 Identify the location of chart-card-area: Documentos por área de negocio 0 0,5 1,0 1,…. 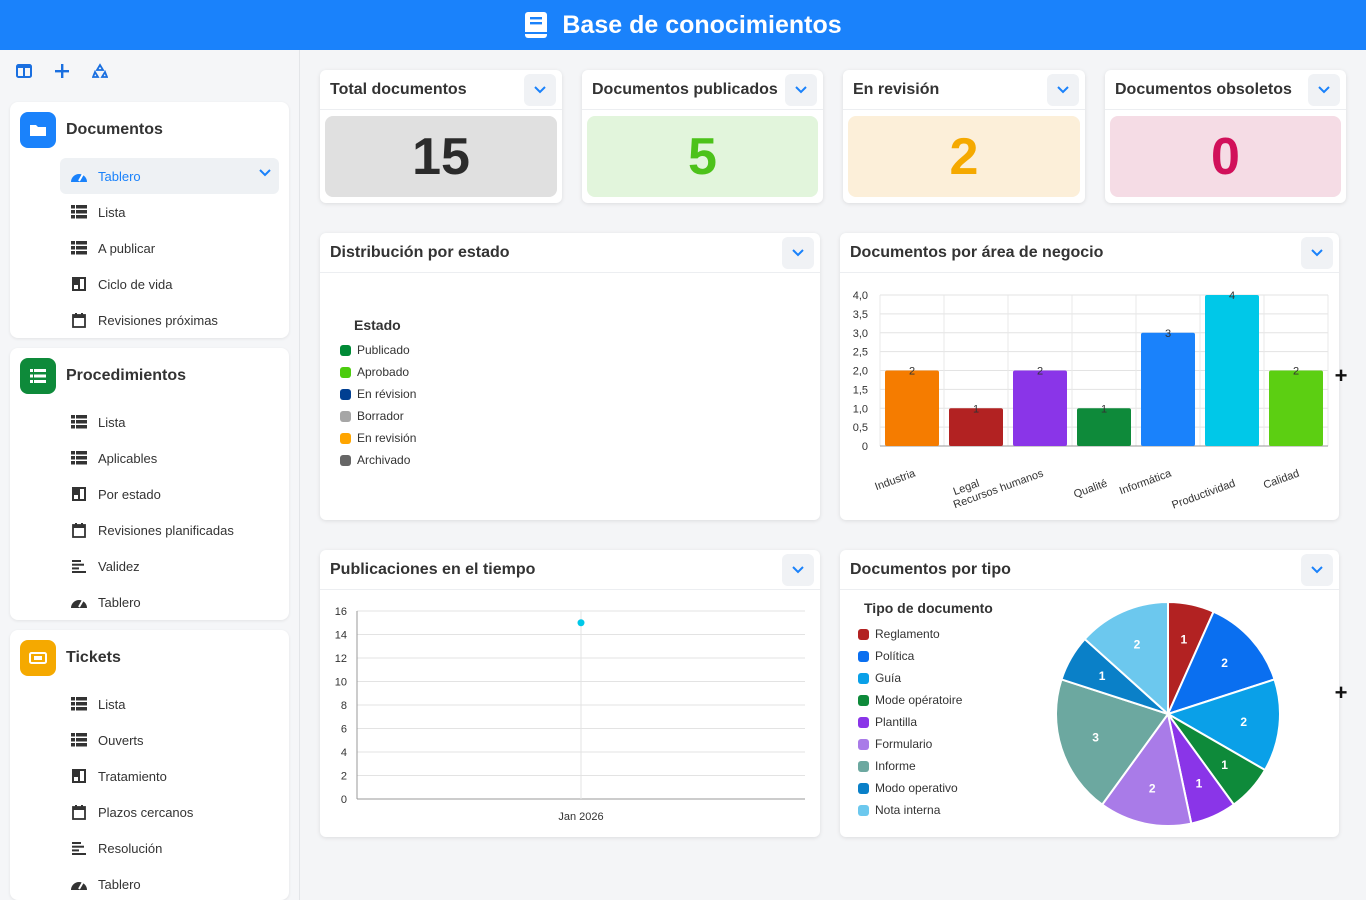
(1089, 376).